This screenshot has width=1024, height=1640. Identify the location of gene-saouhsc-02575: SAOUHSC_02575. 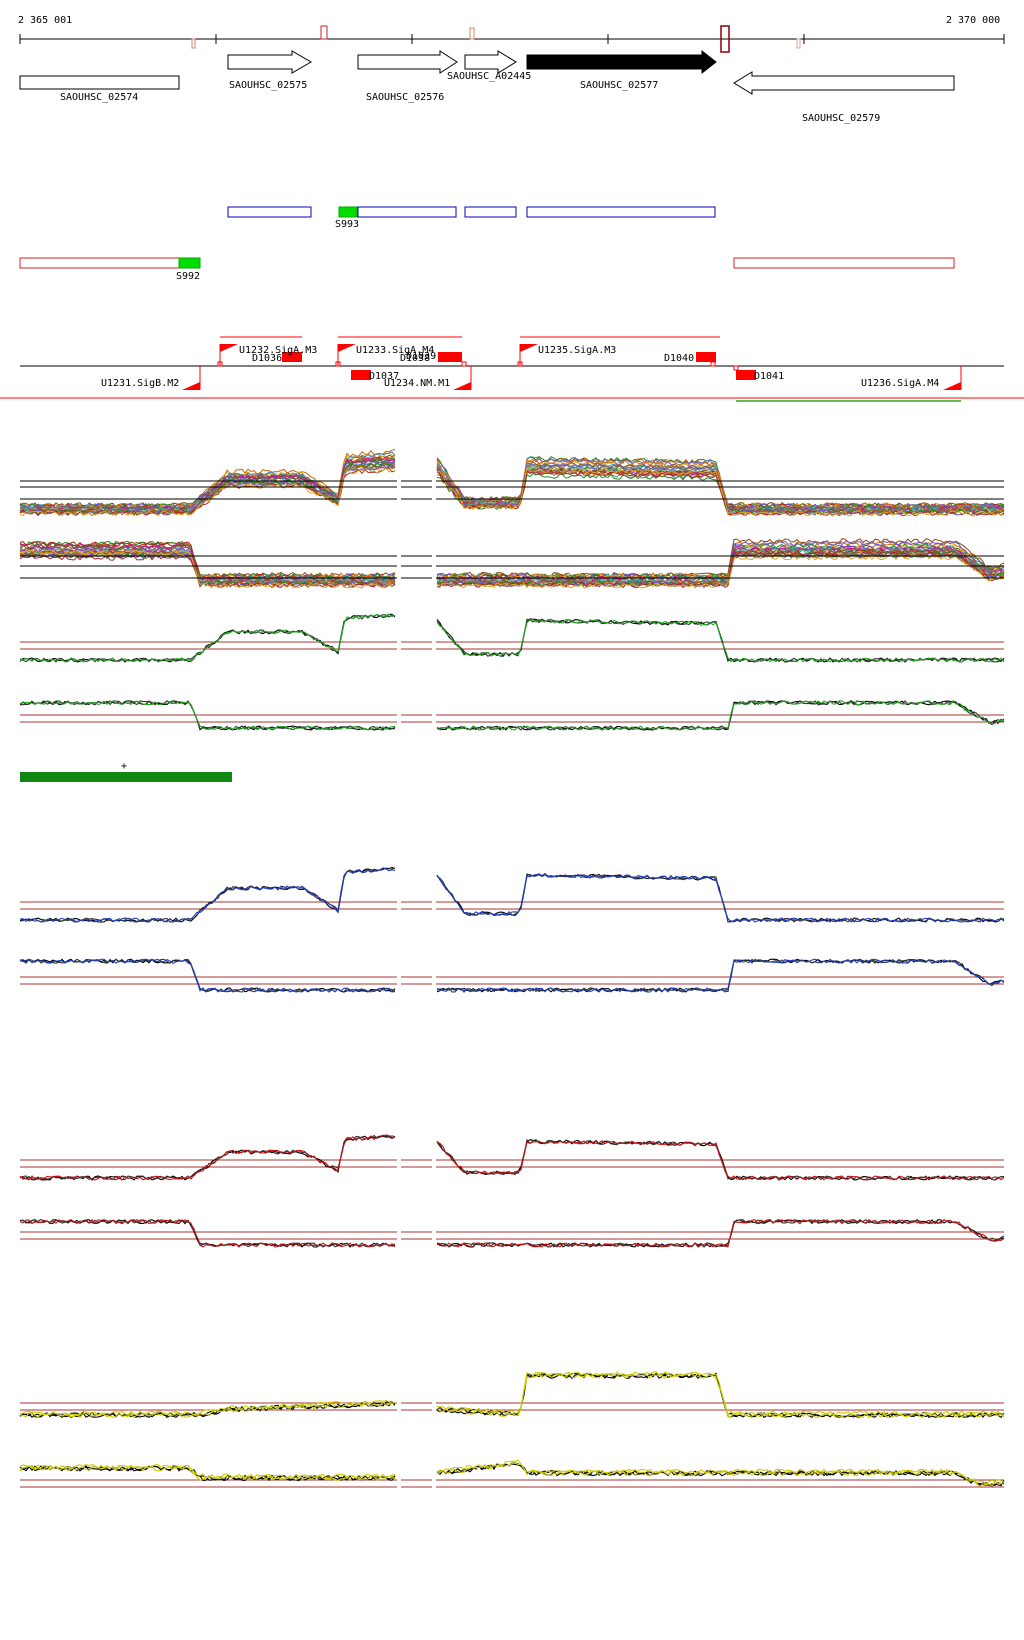
(269, 70).